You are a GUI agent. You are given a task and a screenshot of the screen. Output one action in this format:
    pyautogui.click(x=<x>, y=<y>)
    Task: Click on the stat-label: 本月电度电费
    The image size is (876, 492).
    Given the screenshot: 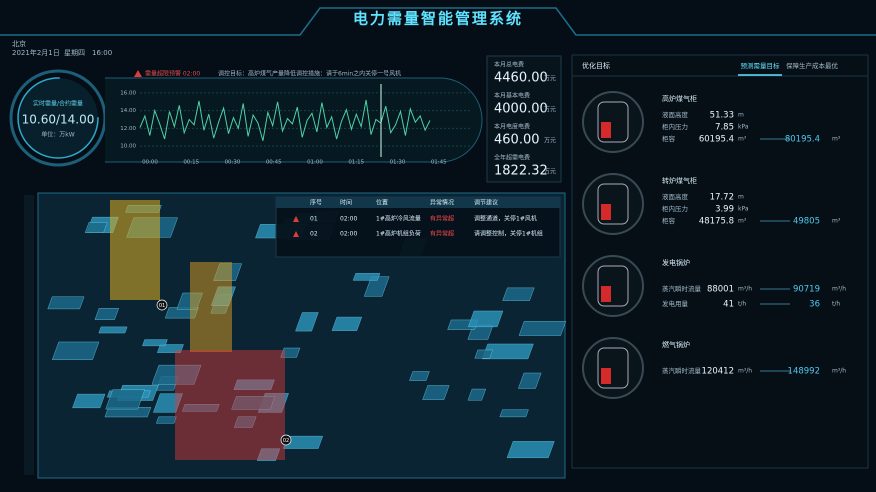 What is the action you would take?
    pyautogui.click(x=512, y=127)
    